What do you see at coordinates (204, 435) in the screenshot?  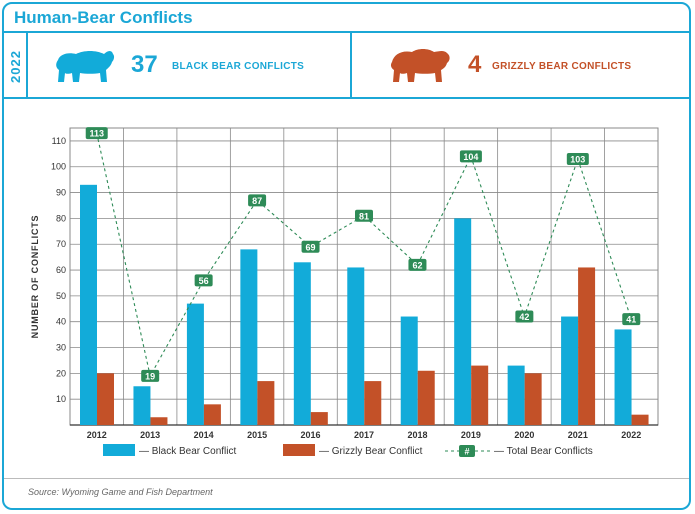 I see `x-tick-label: 2014` at bounding box center [204, 435].